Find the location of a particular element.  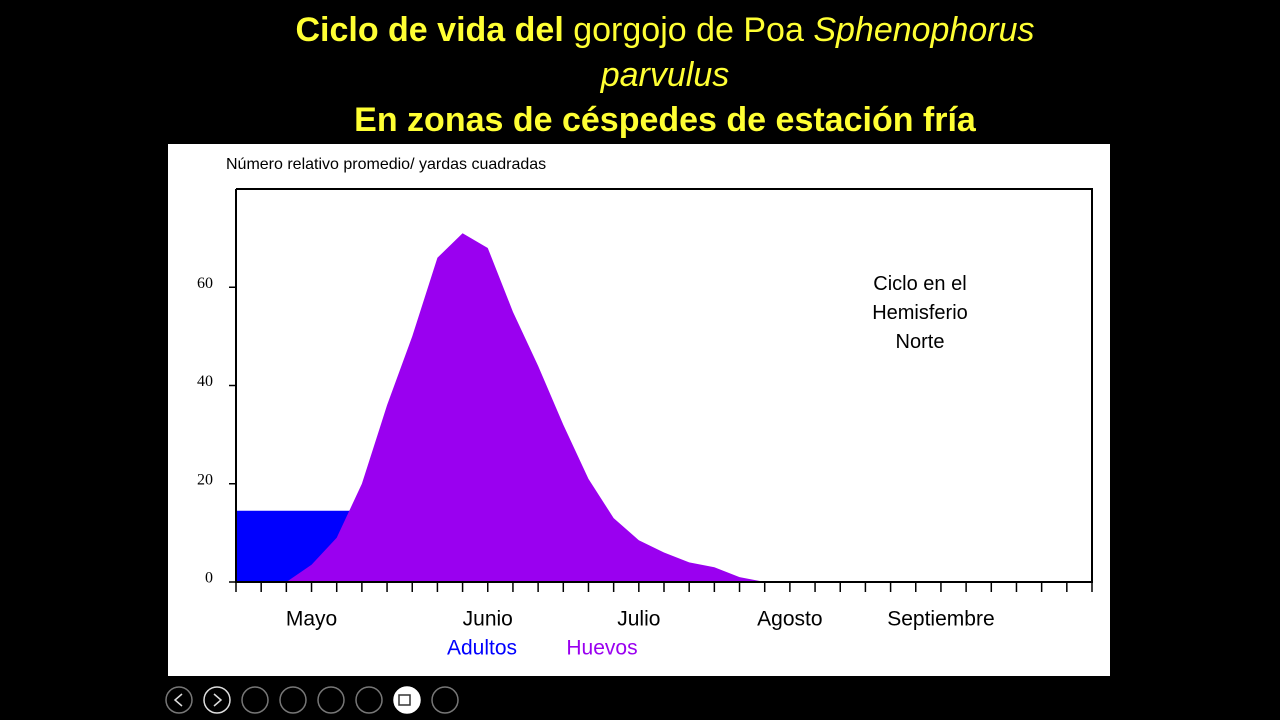

x-tick-label: Julio is located at coordinates (638, 619).